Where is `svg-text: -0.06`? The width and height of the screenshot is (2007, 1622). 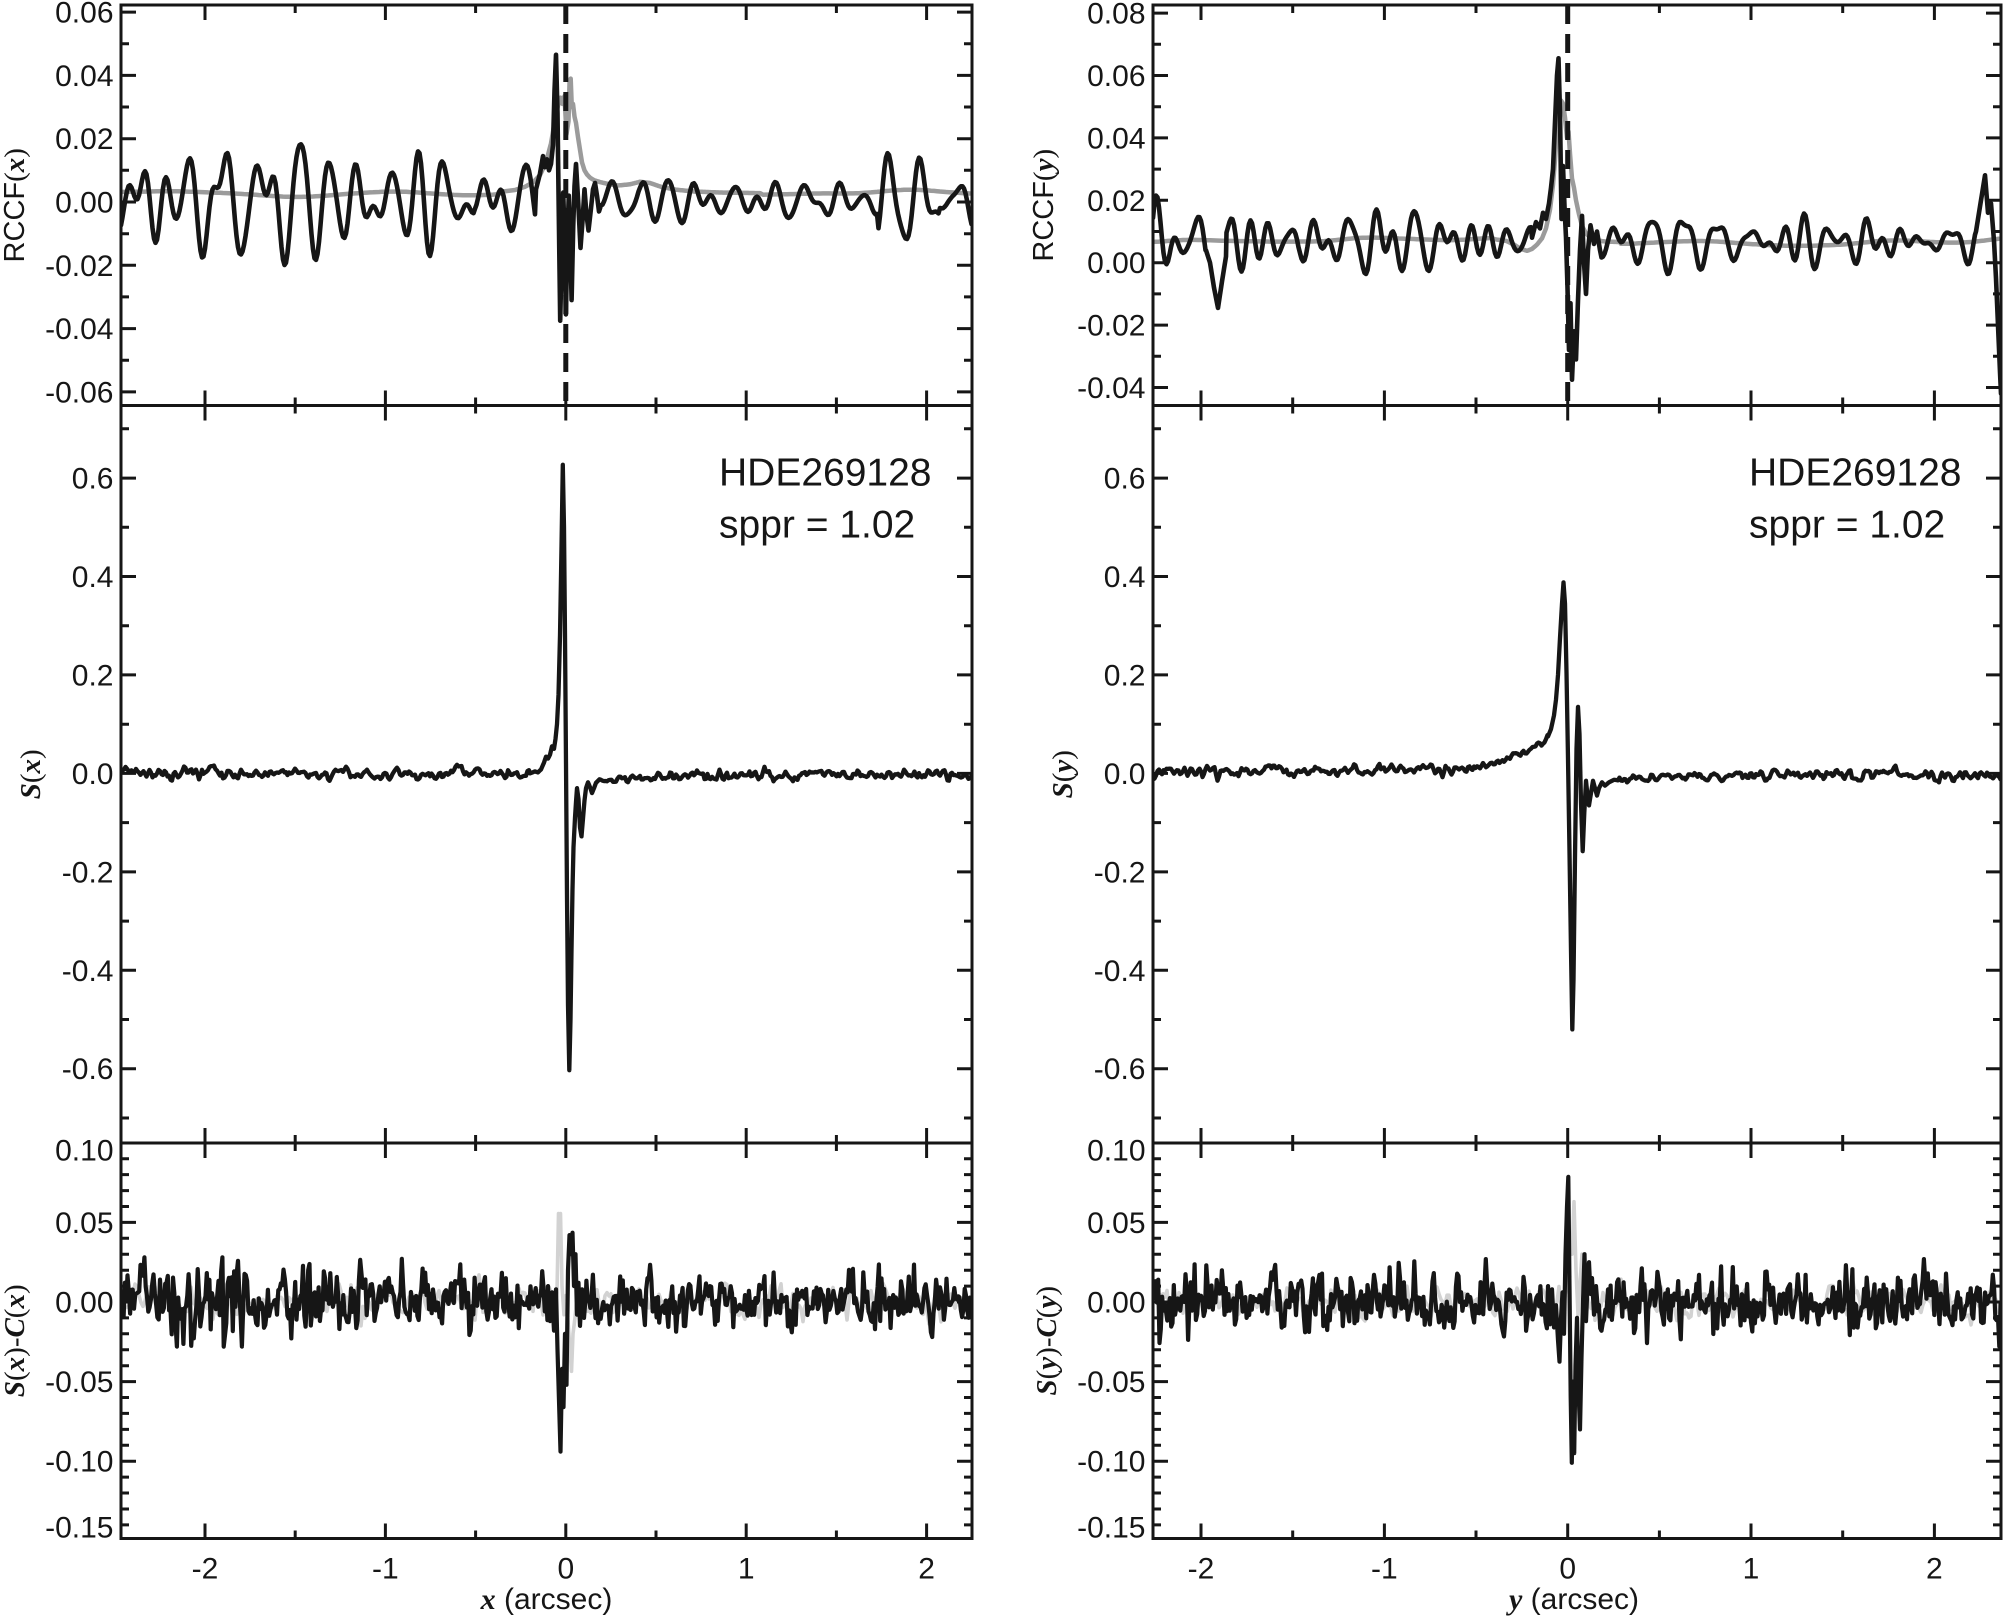 svg-text: -0.06 is located at coordinates (79, 392).